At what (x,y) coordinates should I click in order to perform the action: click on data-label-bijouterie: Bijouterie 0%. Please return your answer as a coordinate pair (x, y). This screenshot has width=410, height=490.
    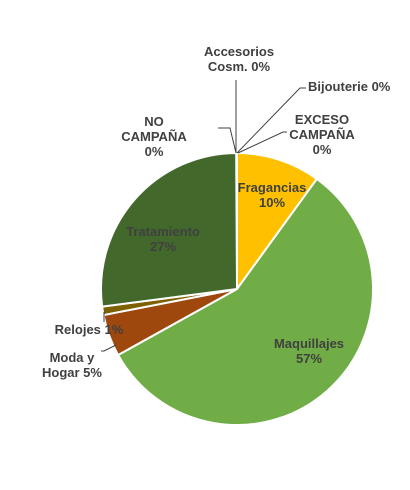
    Looking at the image, I should click on (349, 86).